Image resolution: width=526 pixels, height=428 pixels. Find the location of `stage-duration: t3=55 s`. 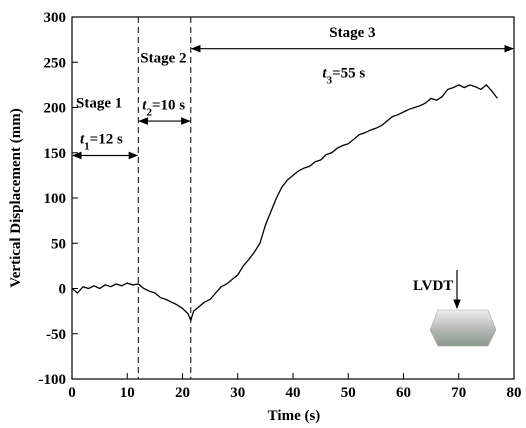

stage-duration: t3=55 s is located at coordinates (343, 76).